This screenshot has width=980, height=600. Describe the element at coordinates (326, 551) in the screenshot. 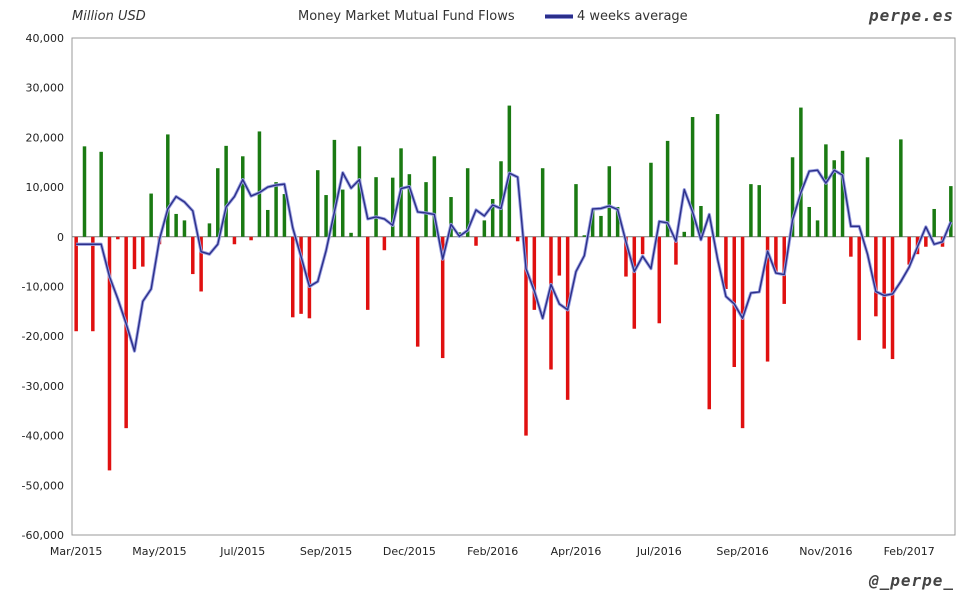

I see `x-tick-label: Sep/2015` at that location.